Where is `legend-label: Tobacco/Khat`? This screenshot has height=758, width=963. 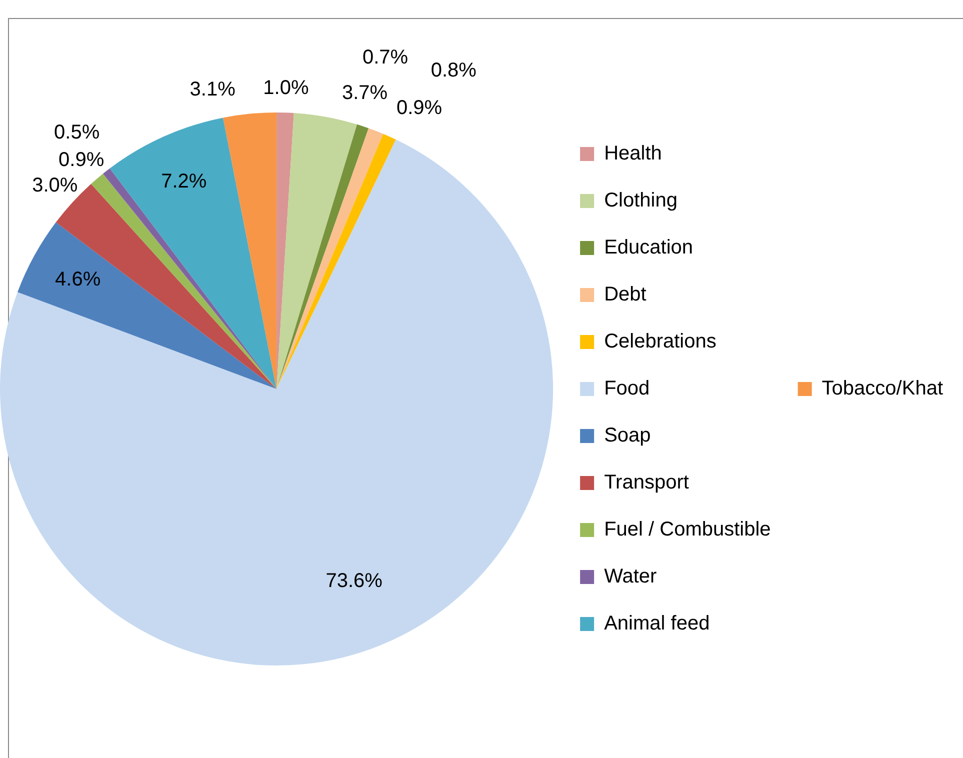 legend-label: Tobacco/Khat is located at coordinates (883, 389).